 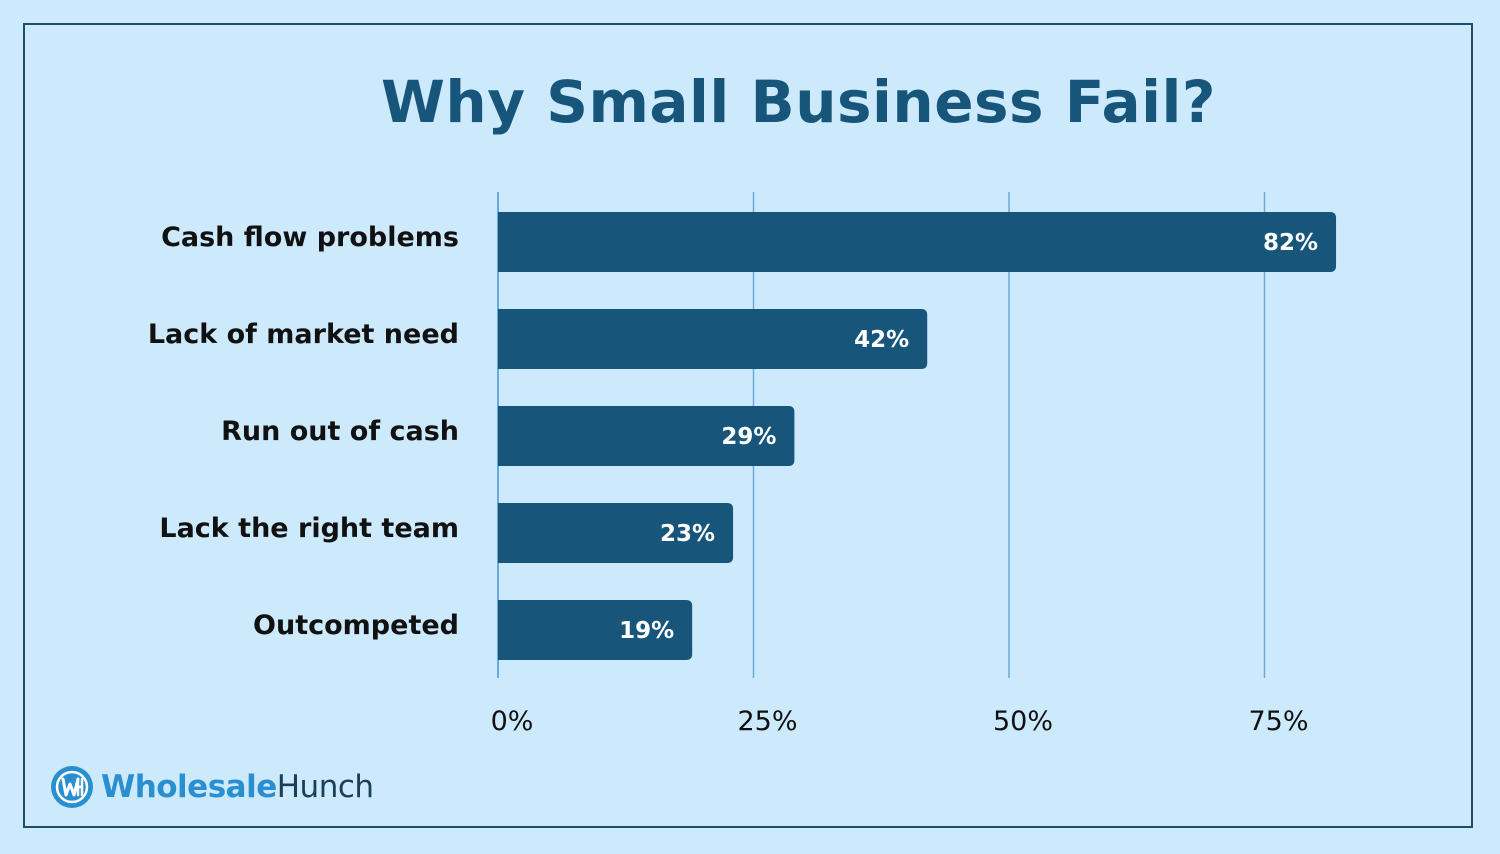 I want to click on x-tick-label-75: 75%, so click(x=1278, y=721).